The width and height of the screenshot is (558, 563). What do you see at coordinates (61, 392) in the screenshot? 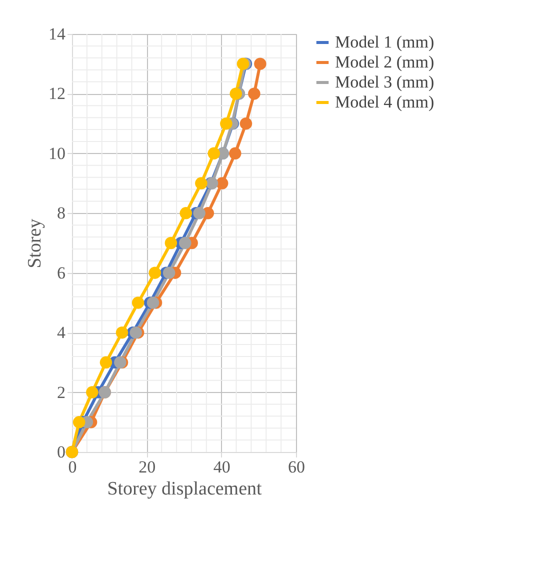
I see `y-tick-label: 2` at bounding box center [61, 392].